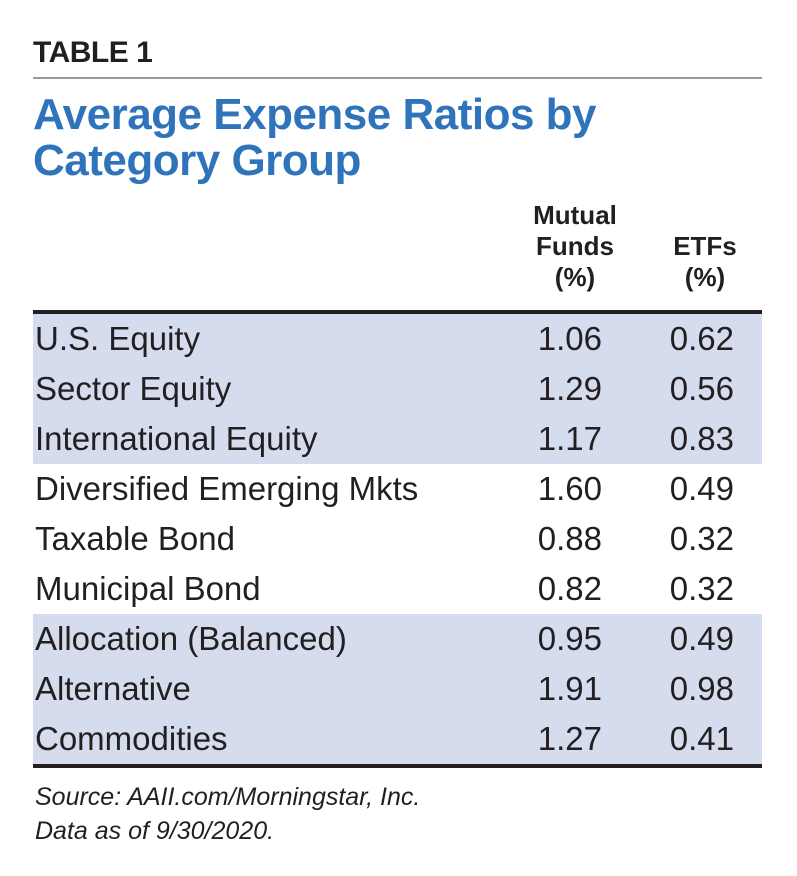 The image size is (797, 876). What do you see at coordinates (397, 589) in the screenshot?
I see `table-row: Municipal Bond 0.82 0.32` at bounding box center [397, 589].